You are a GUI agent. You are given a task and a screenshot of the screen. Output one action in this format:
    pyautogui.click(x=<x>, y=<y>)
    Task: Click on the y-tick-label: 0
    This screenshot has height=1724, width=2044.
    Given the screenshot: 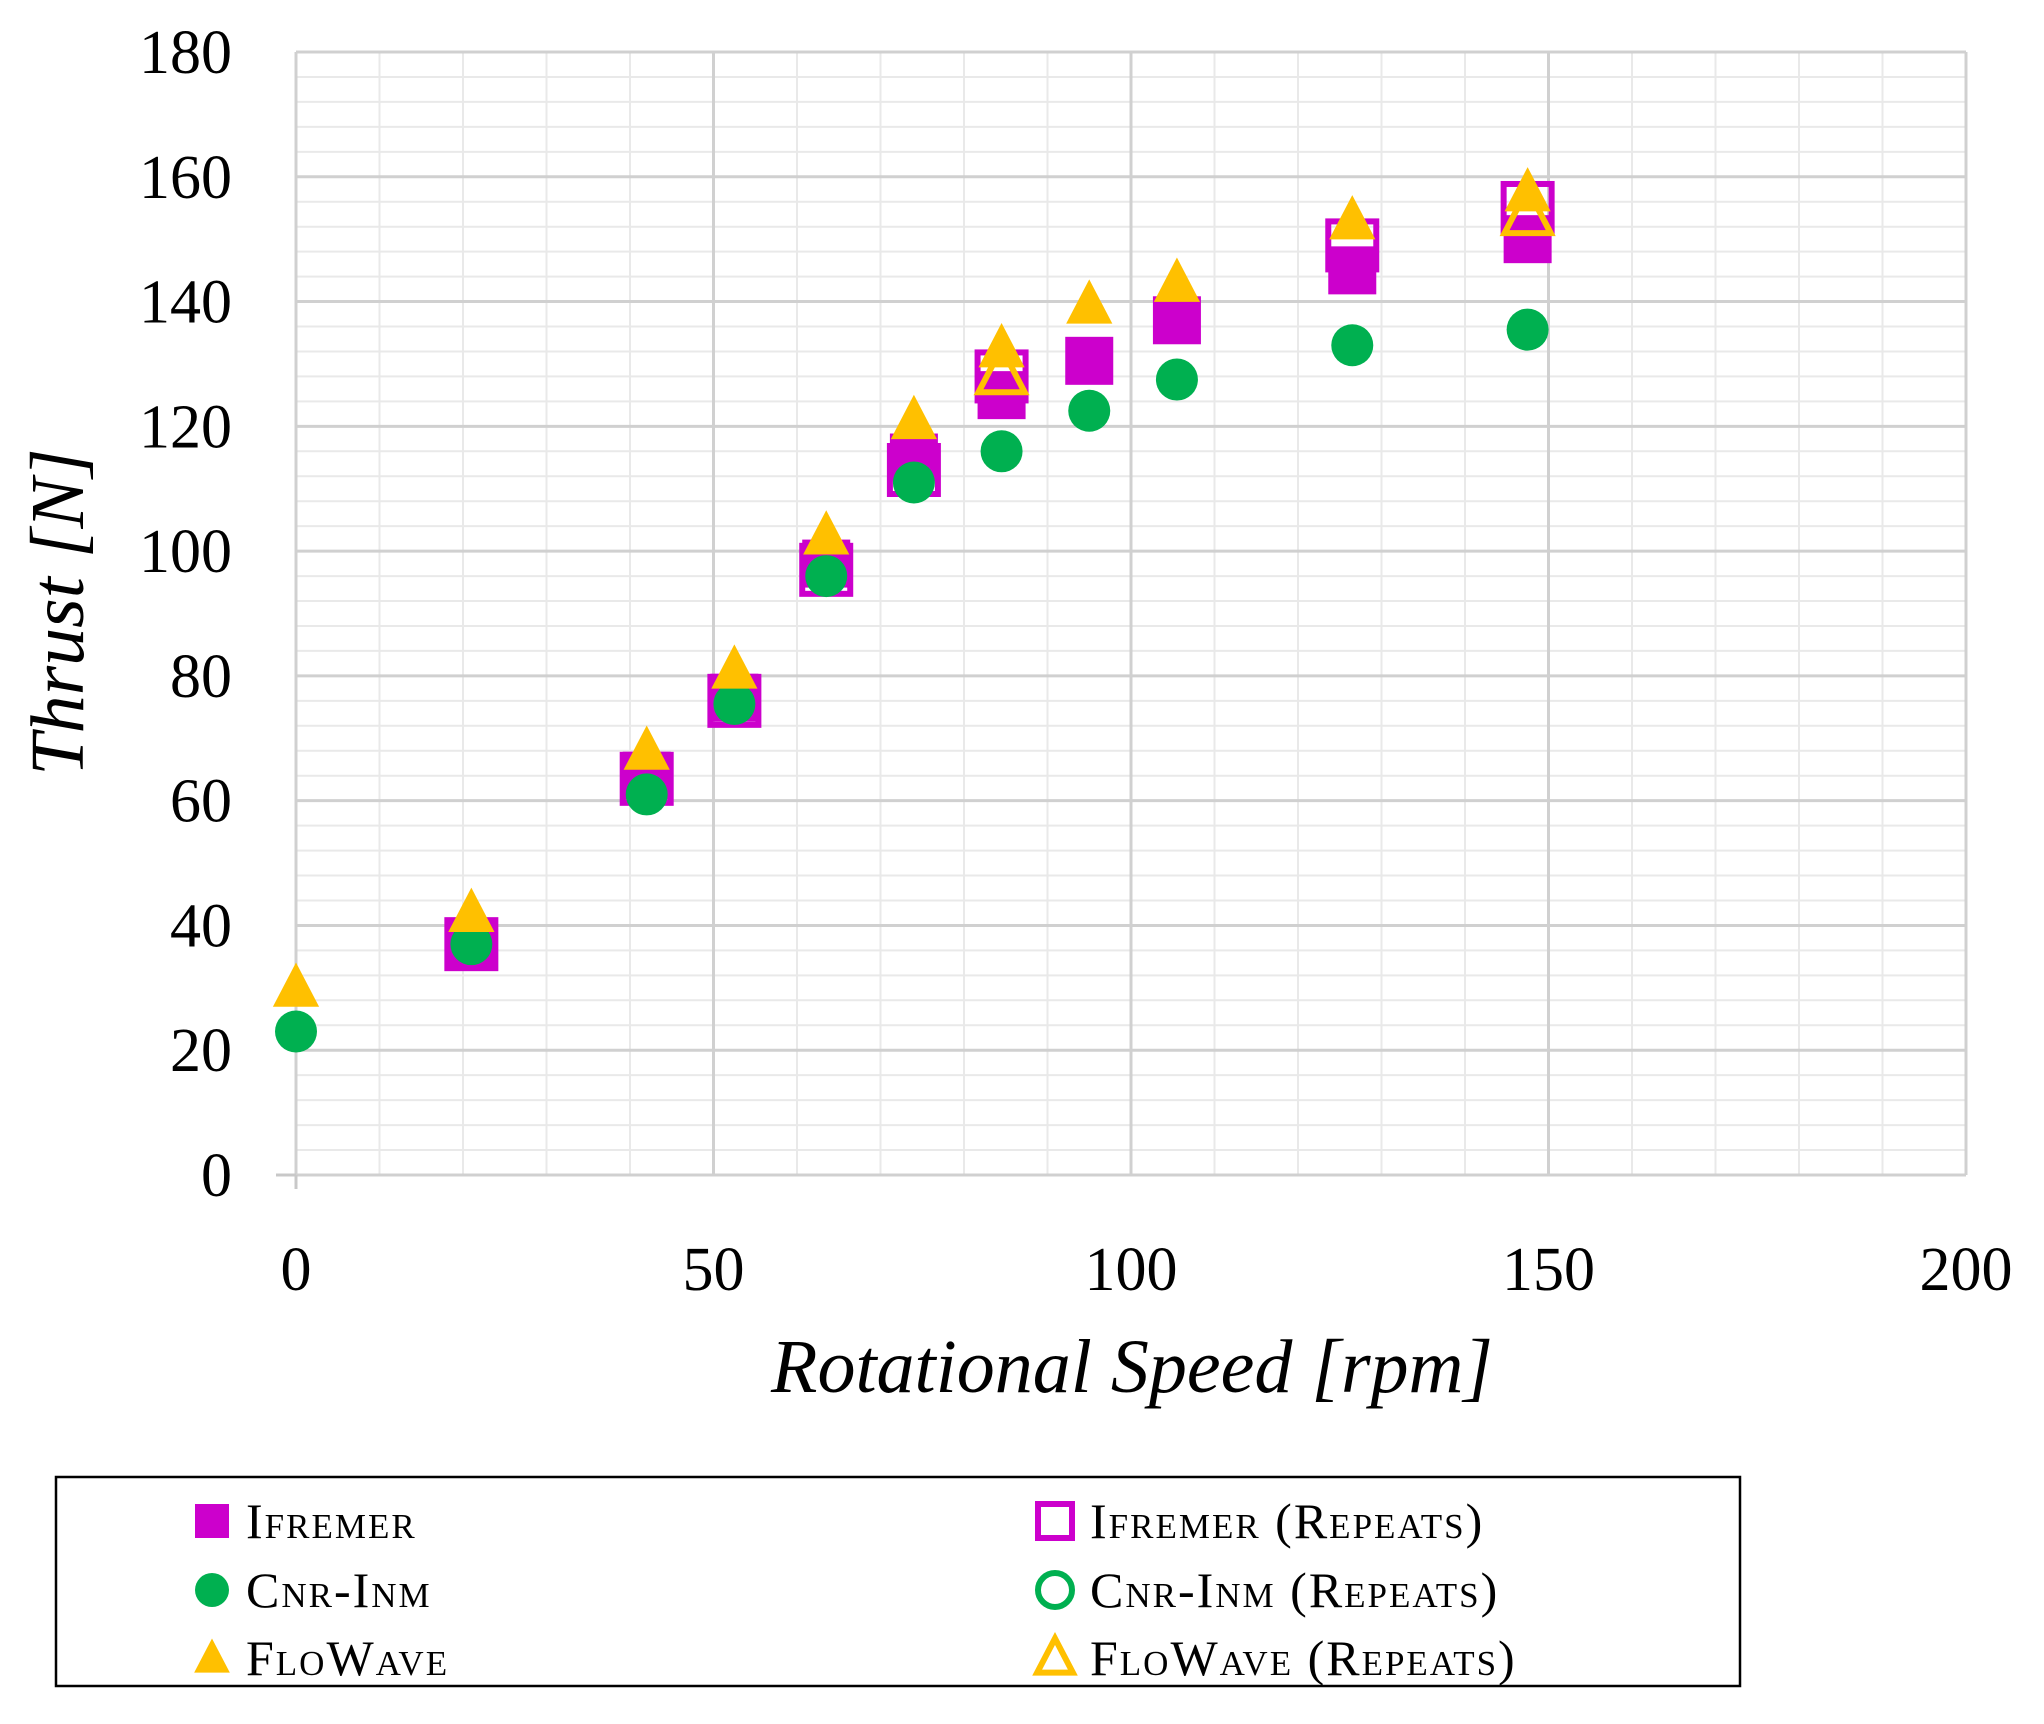 What is the action you would take?
    pyautogui.click(x=216, y=1176)
    